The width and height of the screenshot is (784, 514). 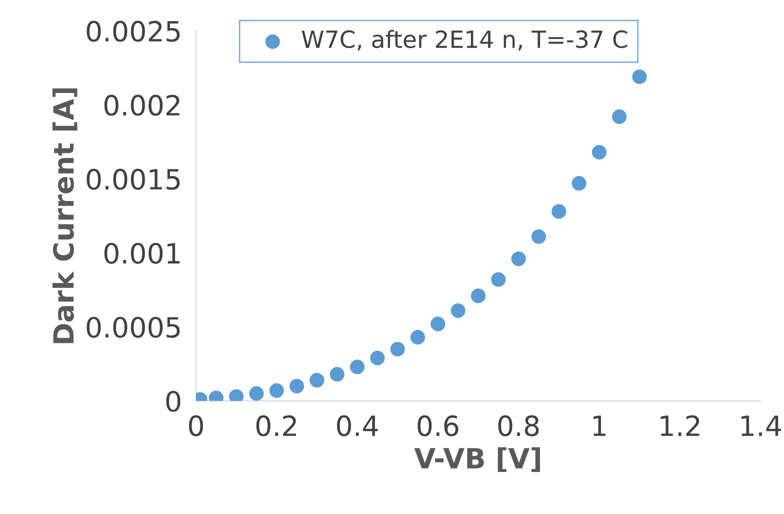 What do you see at coordinates (276, 425) in the screenshot?
I see `x-tick-label: 0.2` at bounding box center [276, 425].